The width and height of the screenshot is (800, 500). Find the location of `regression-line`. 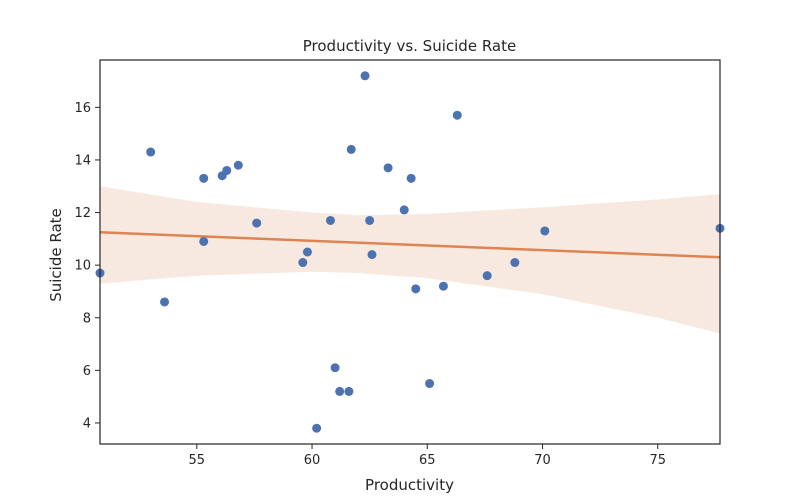

regression-line is located at coordinates (410, 245).